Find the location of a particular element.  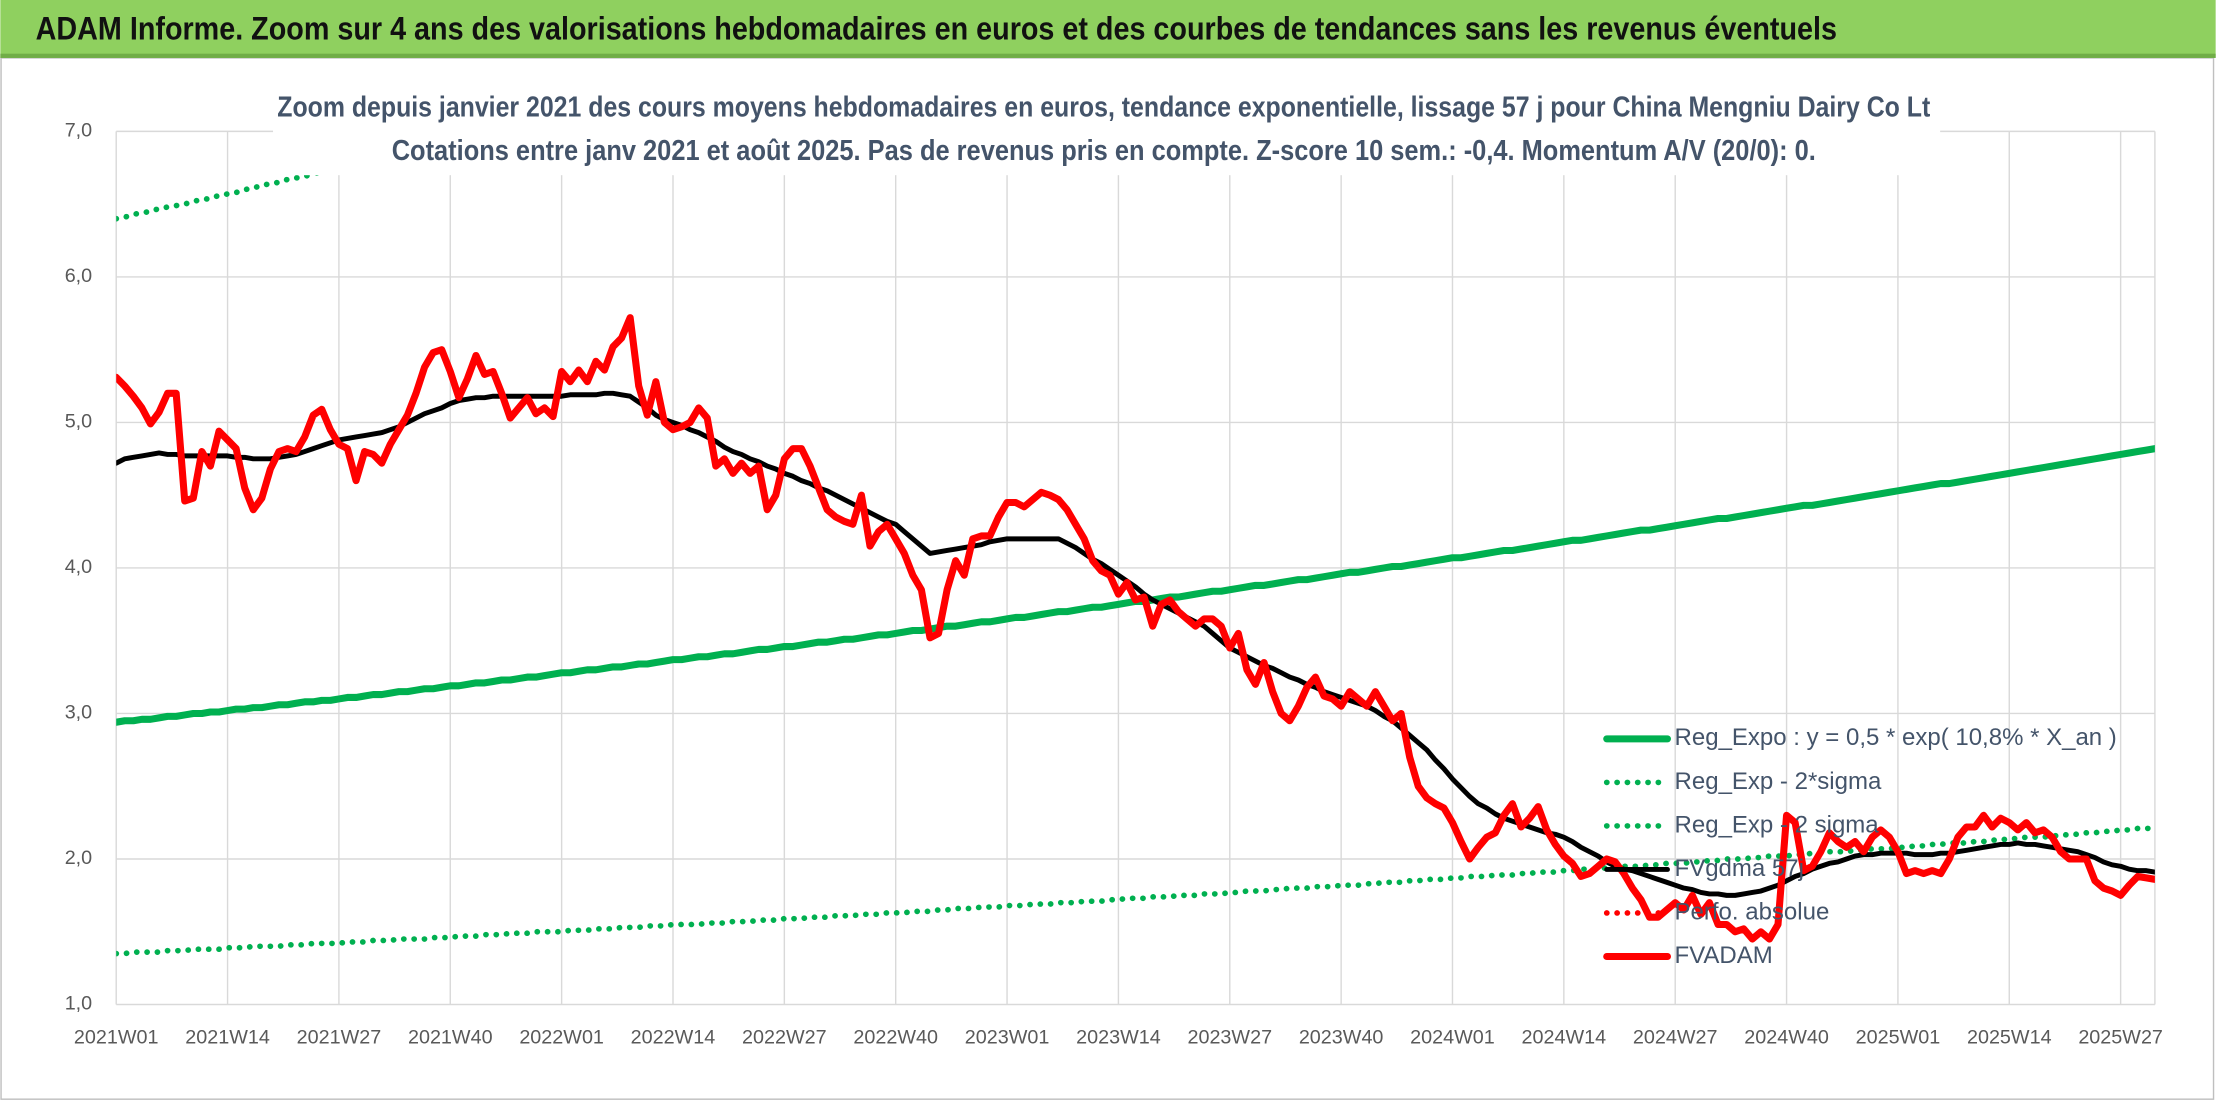

y-tick-label: 3,0 is located at coordinates (78, 713).